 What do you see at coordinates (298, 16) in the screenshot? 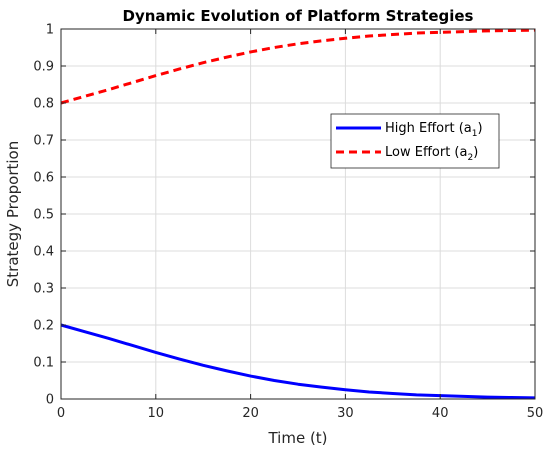
I see `chart-title: Dynamic Evolution of Platform Strategies` at bounding box center [298, 16].